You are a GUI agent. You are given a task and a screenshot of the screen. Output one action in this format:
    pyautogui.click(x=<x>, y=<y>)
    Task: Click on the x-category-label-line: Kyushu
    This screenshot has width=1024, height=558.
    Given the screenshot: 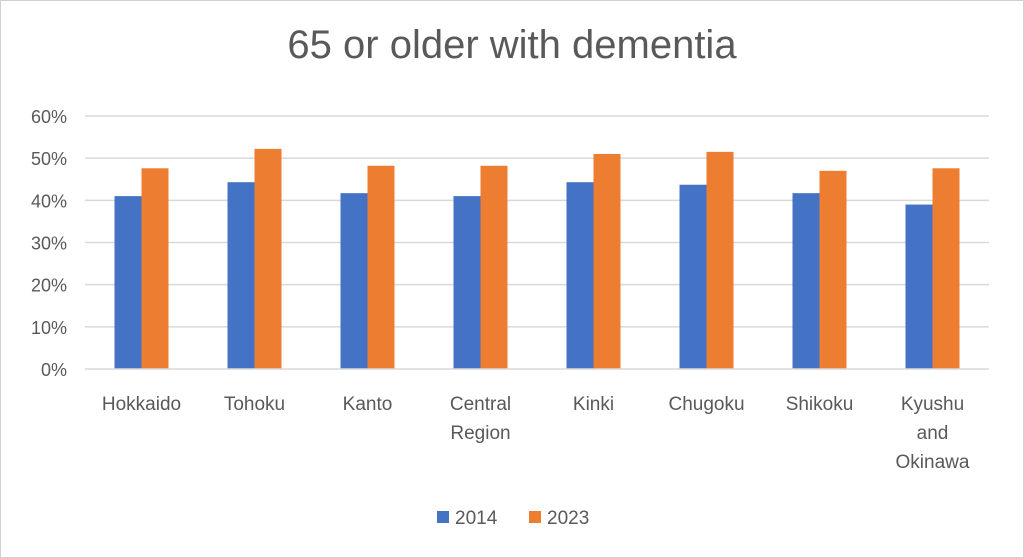 What is the action you would take?
    pyautogui.click(x=932, y=404)
    